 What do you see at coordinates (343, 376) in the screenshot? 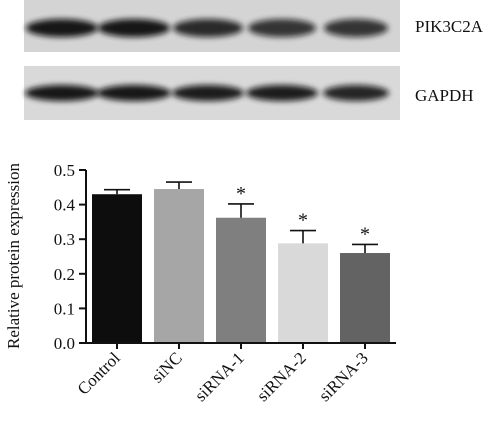
I see `x-tick-label: siRNA-3` at bounding box center [343, 376].